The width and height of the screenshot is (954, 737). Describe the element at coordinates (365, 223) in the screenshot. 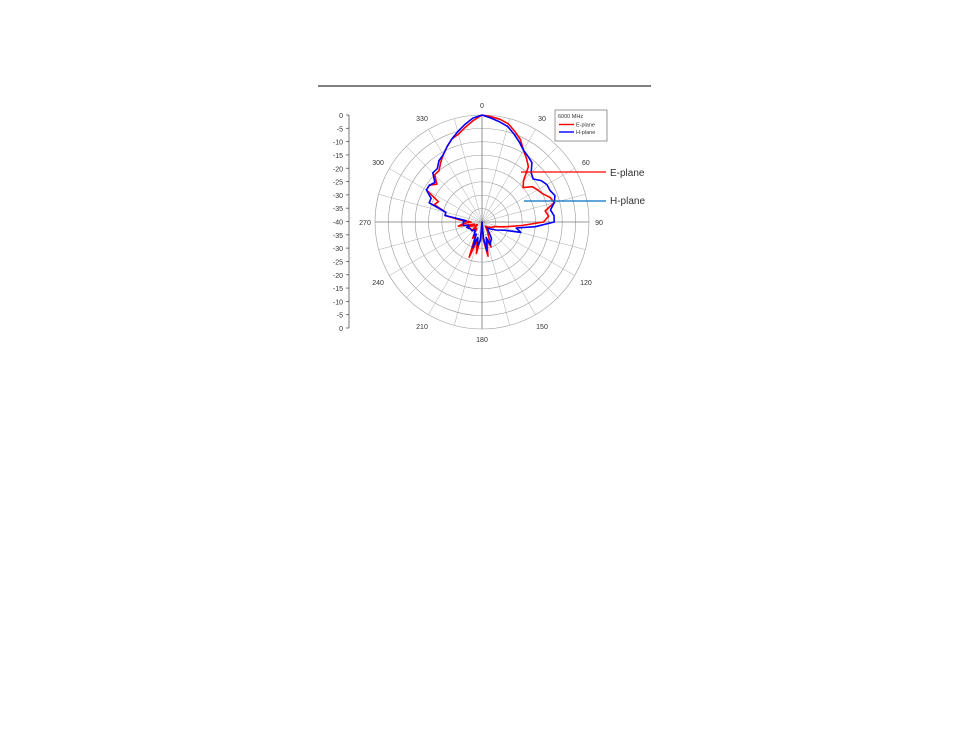

I see `angle-label: 270` at that location.